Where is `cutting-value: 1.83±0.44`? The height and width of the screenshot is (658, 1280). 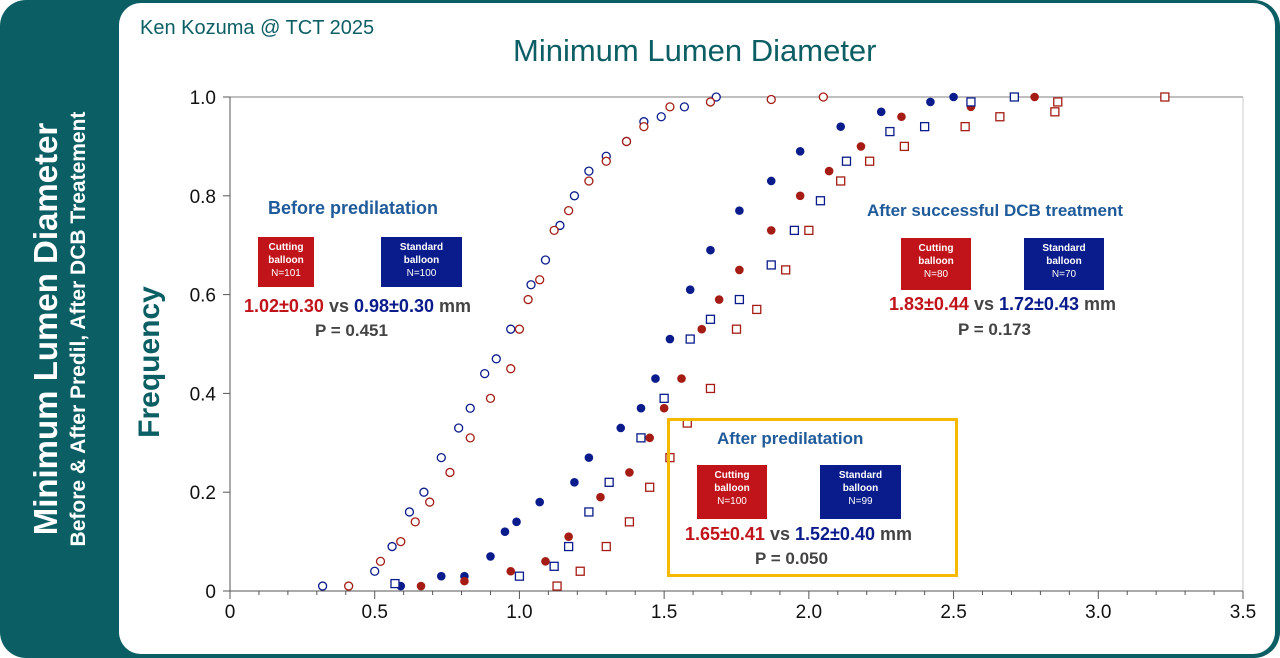 cutting-value: 1.83±0.44 is located at coordinates (929, 304).